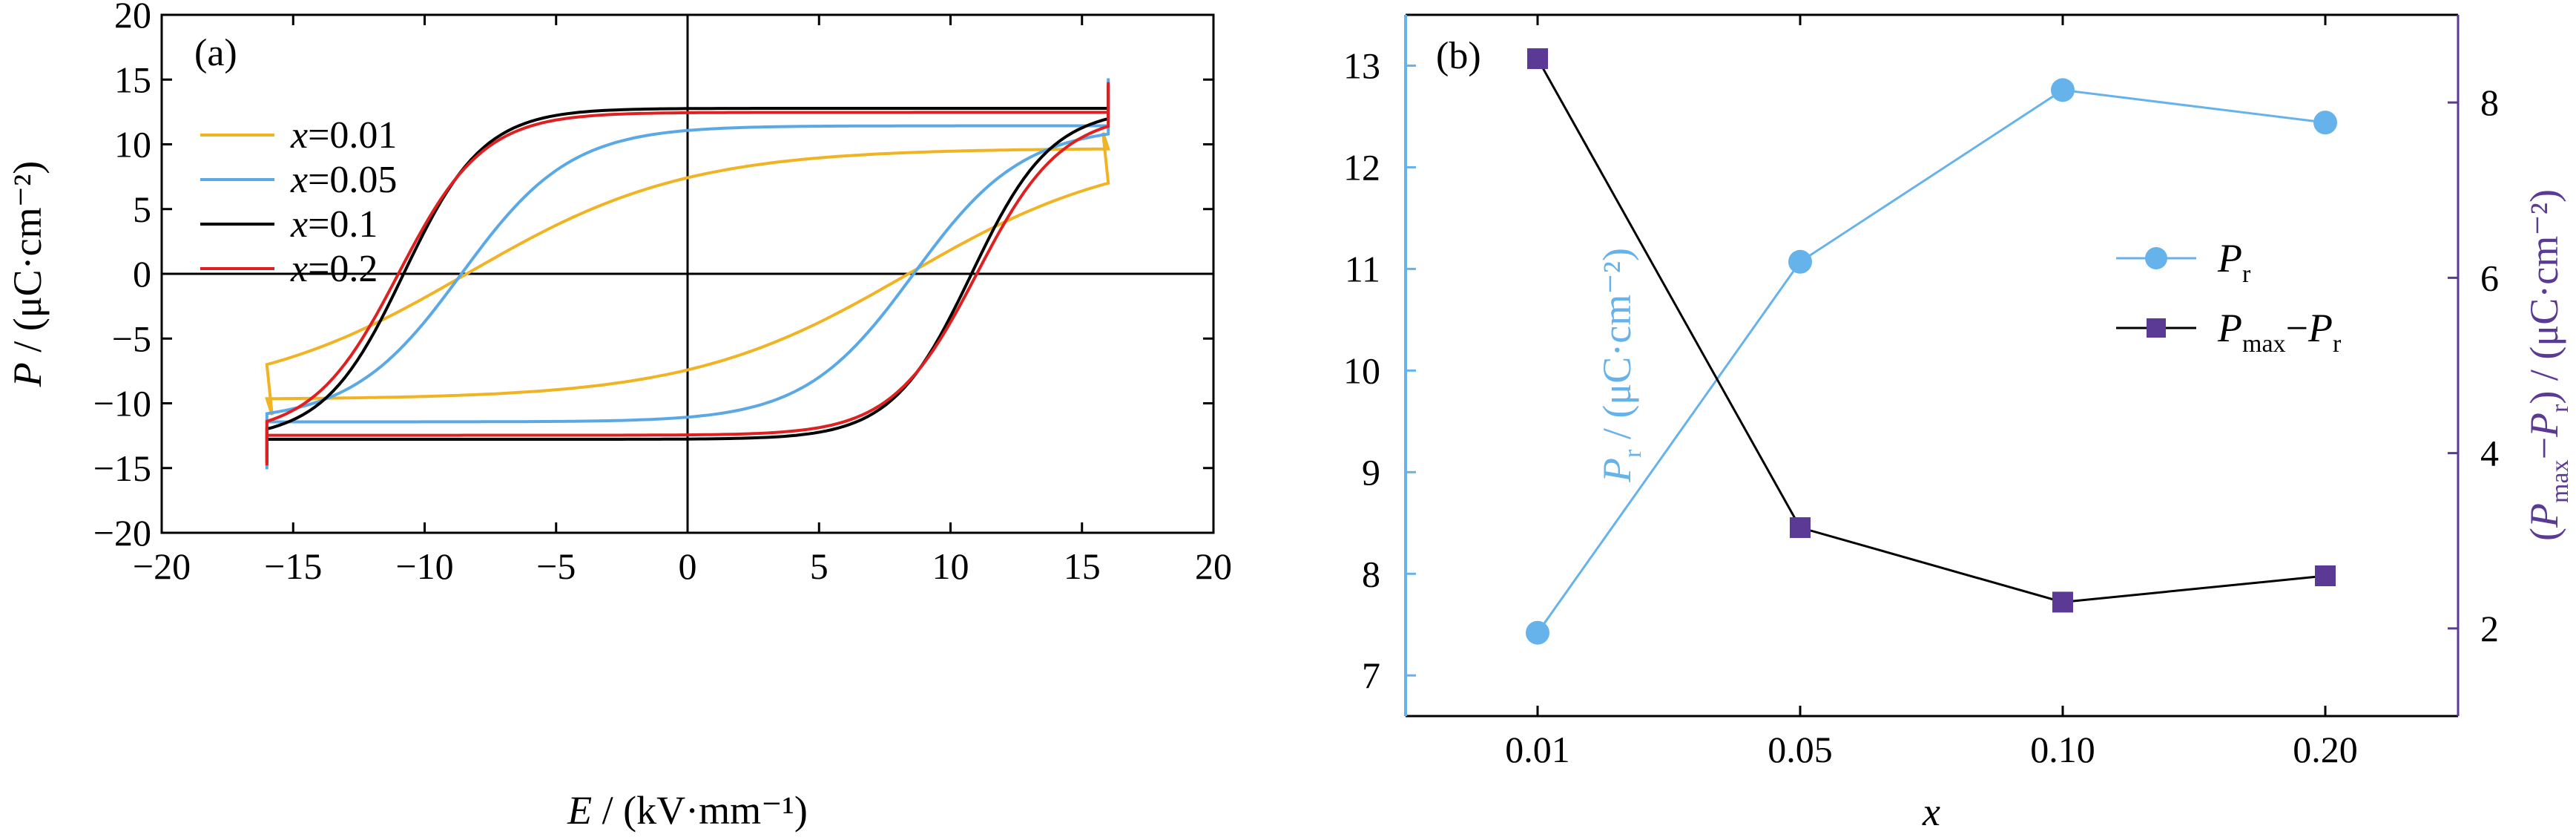 This screenshot has height=840, width=2576. Describe the element at coordinates (162, 566) in the screenshot. I see `x-tick-label: −20` at that location.